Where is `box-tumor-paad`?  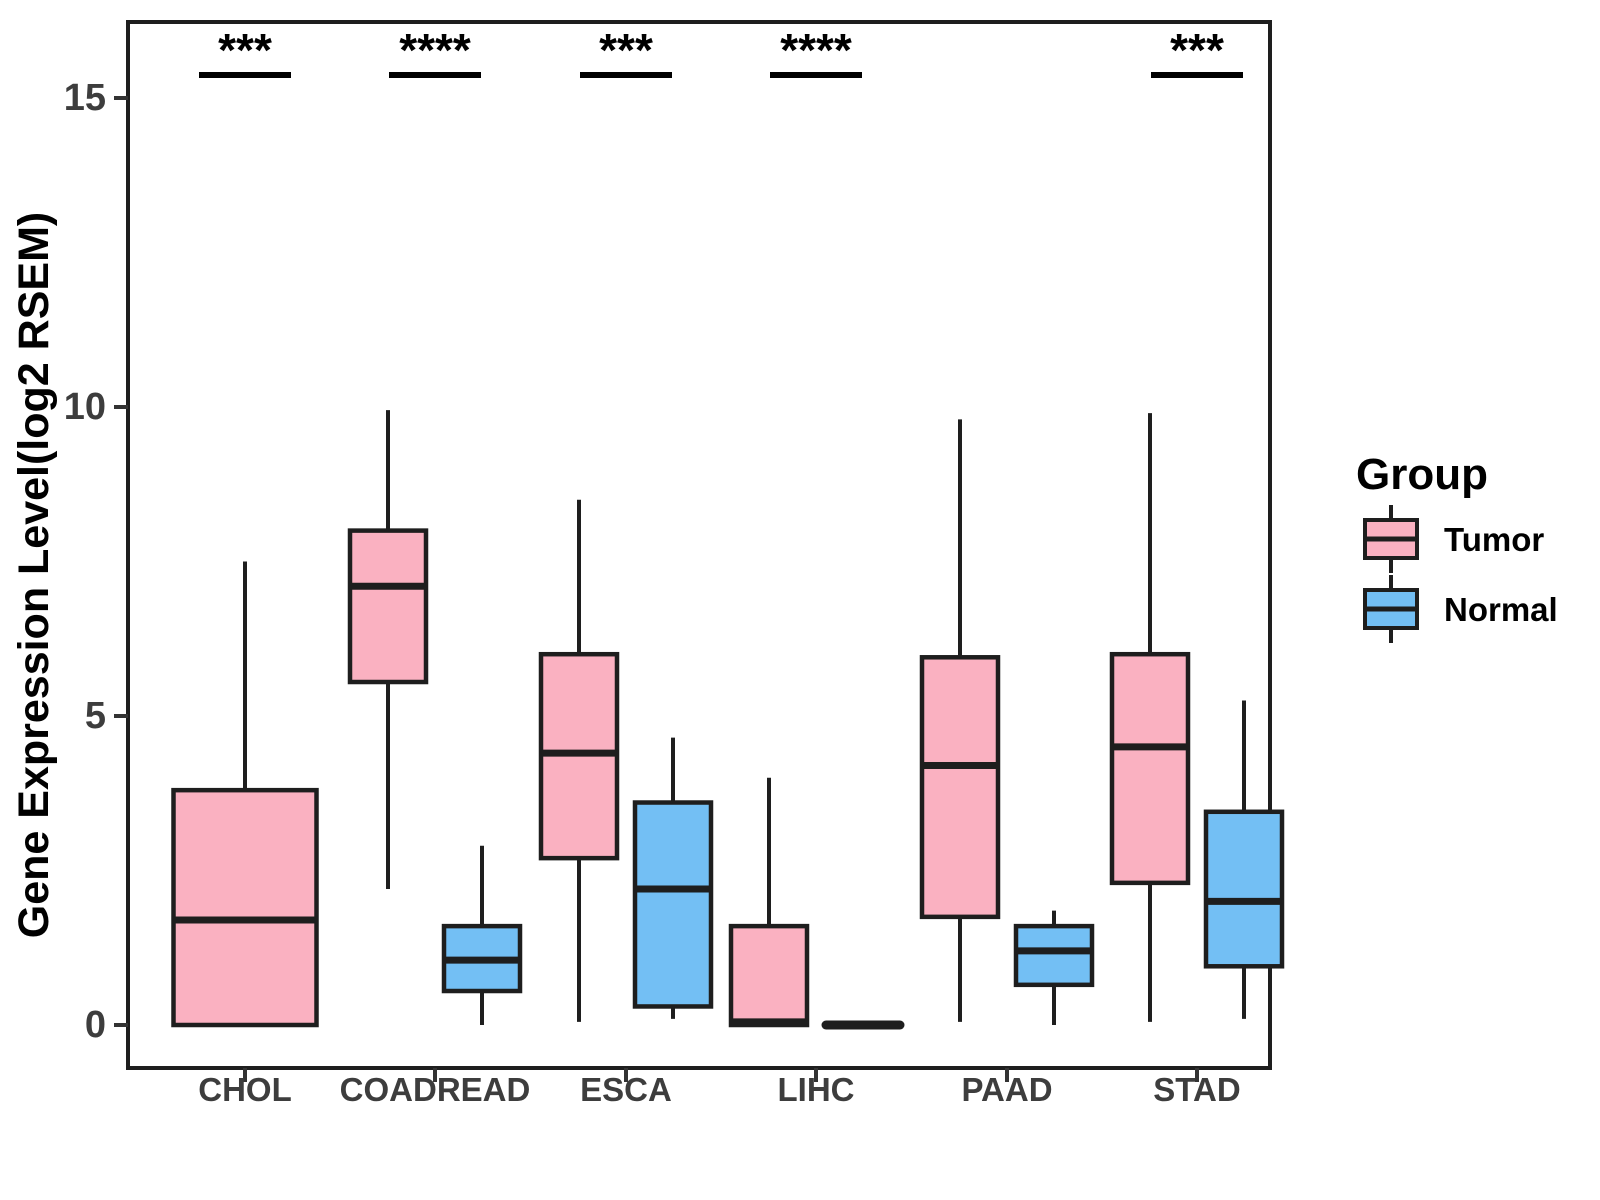
box-tumor-paad is located at coordinates (960, 787).